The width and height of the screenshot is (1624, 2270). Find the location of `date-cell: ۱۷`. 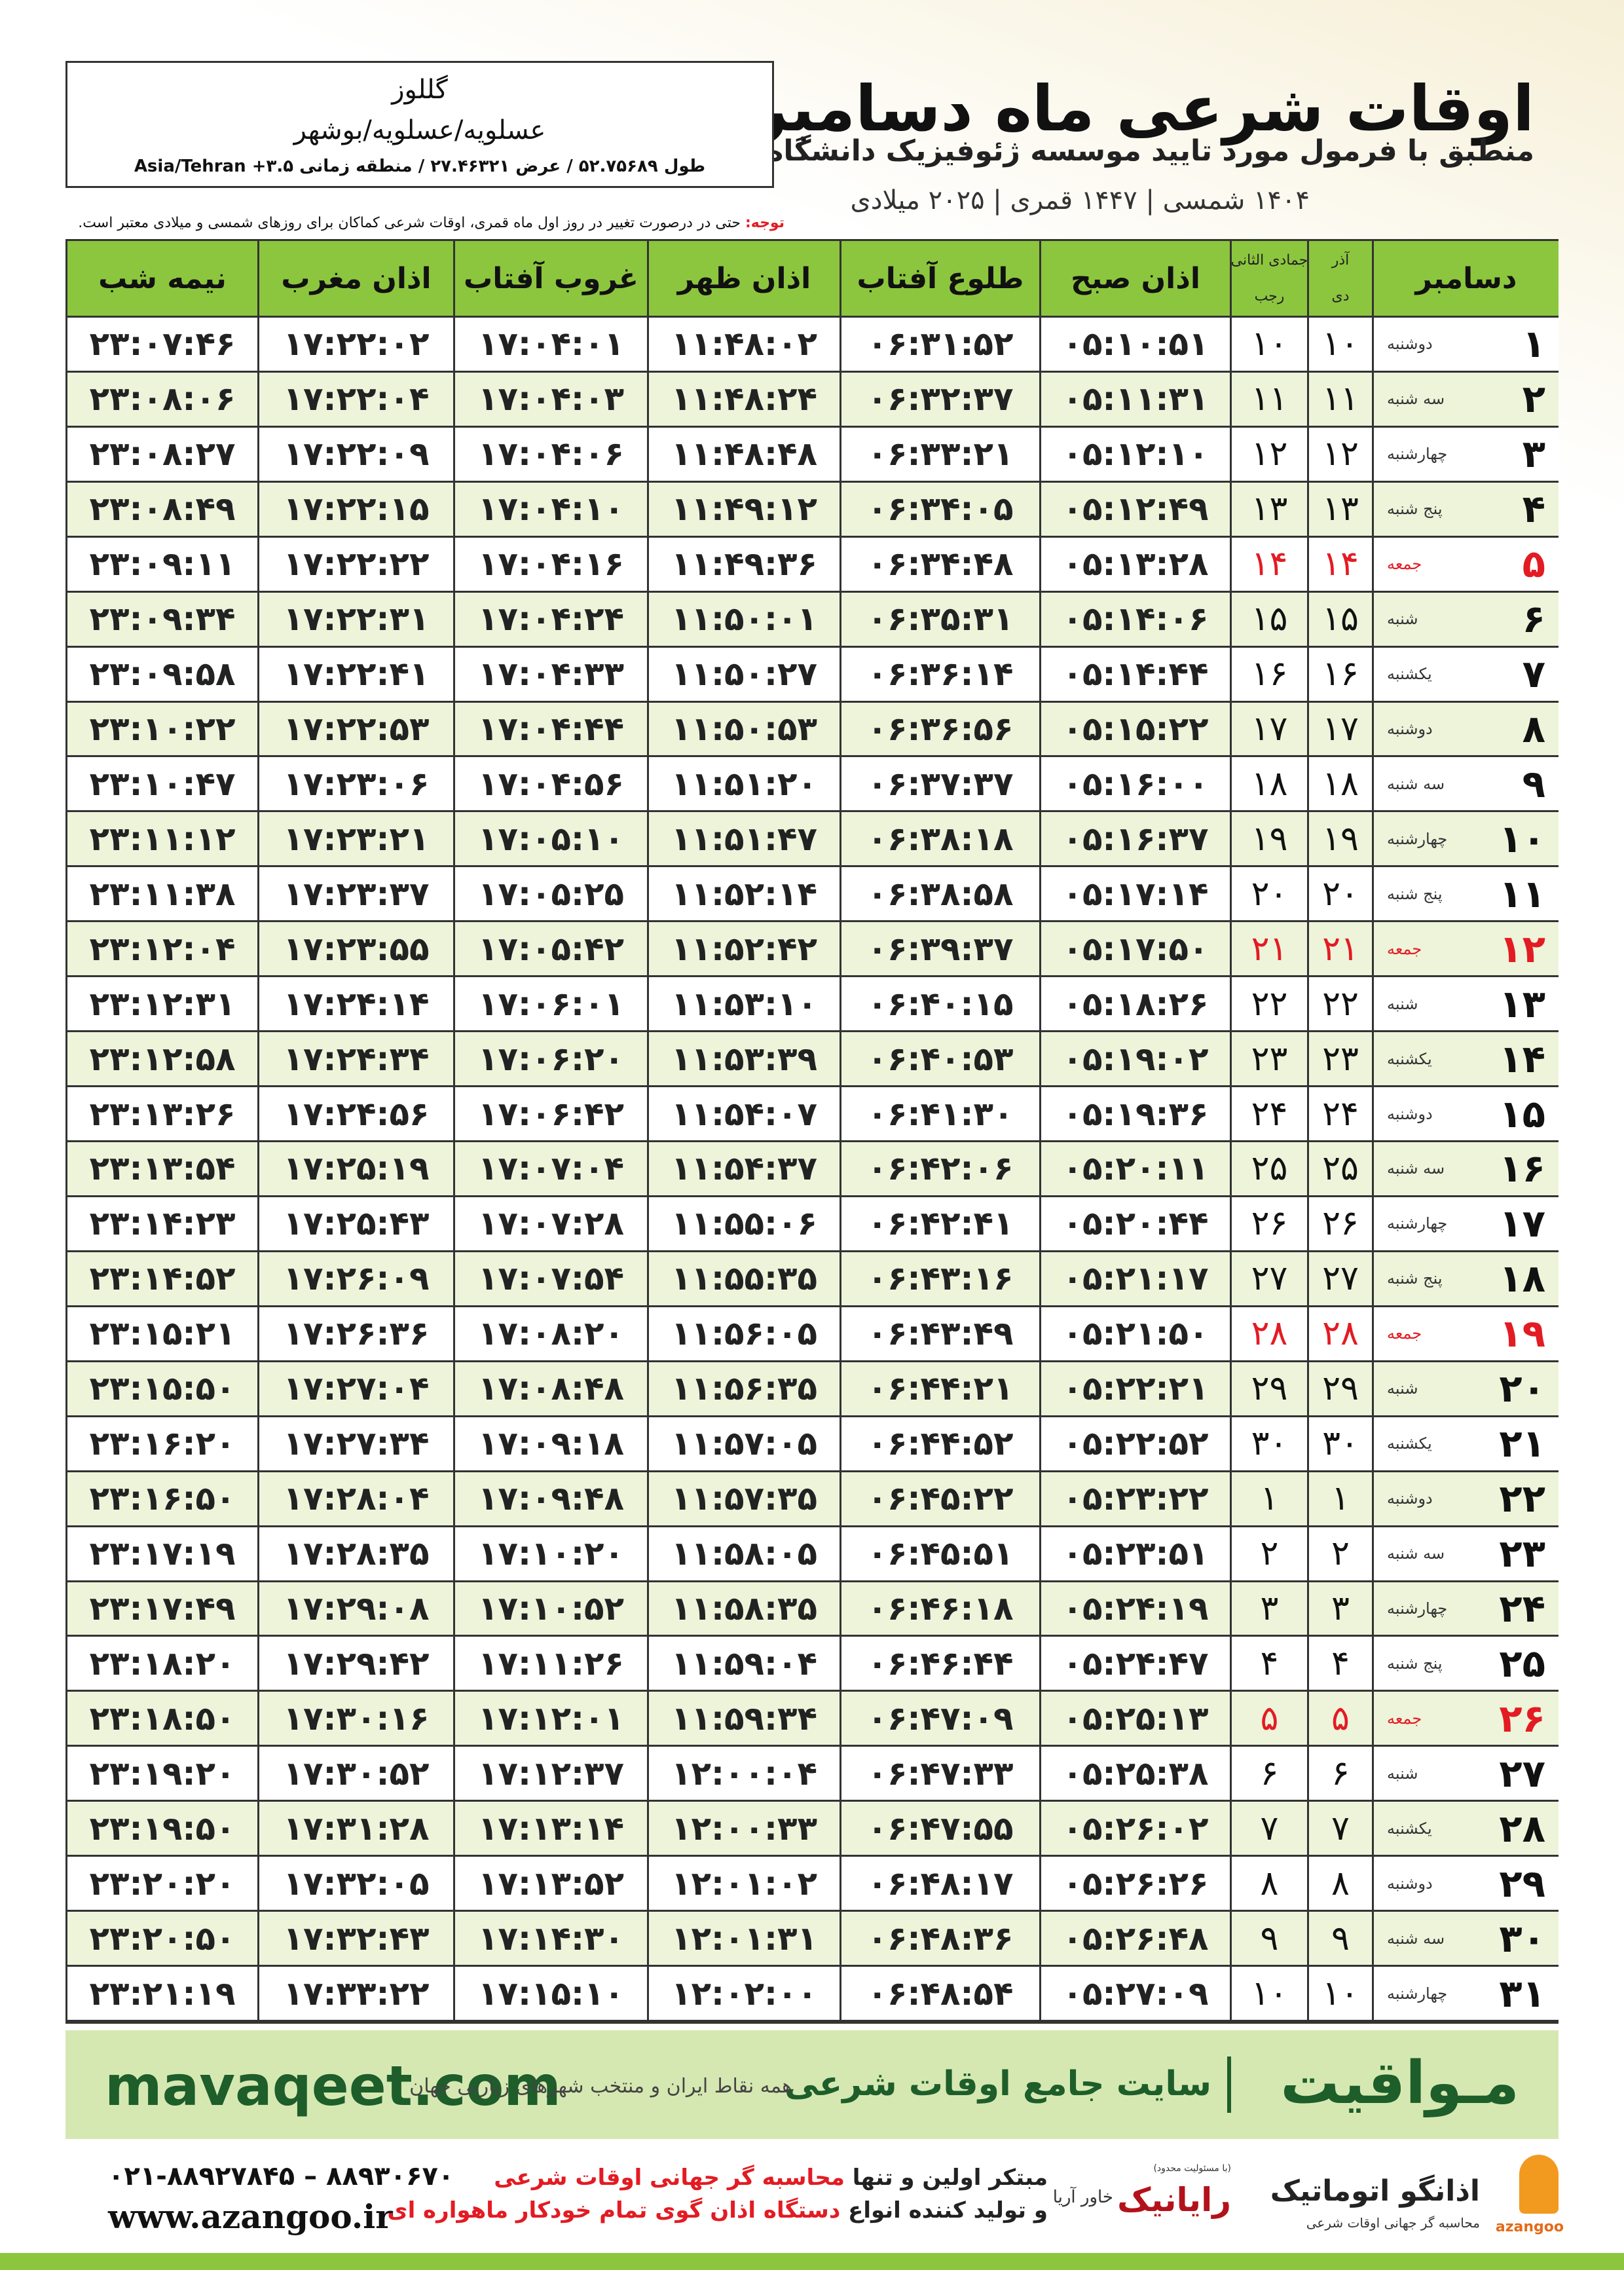

date-cell: ۱۷ is located at coordinates (1268, 730).